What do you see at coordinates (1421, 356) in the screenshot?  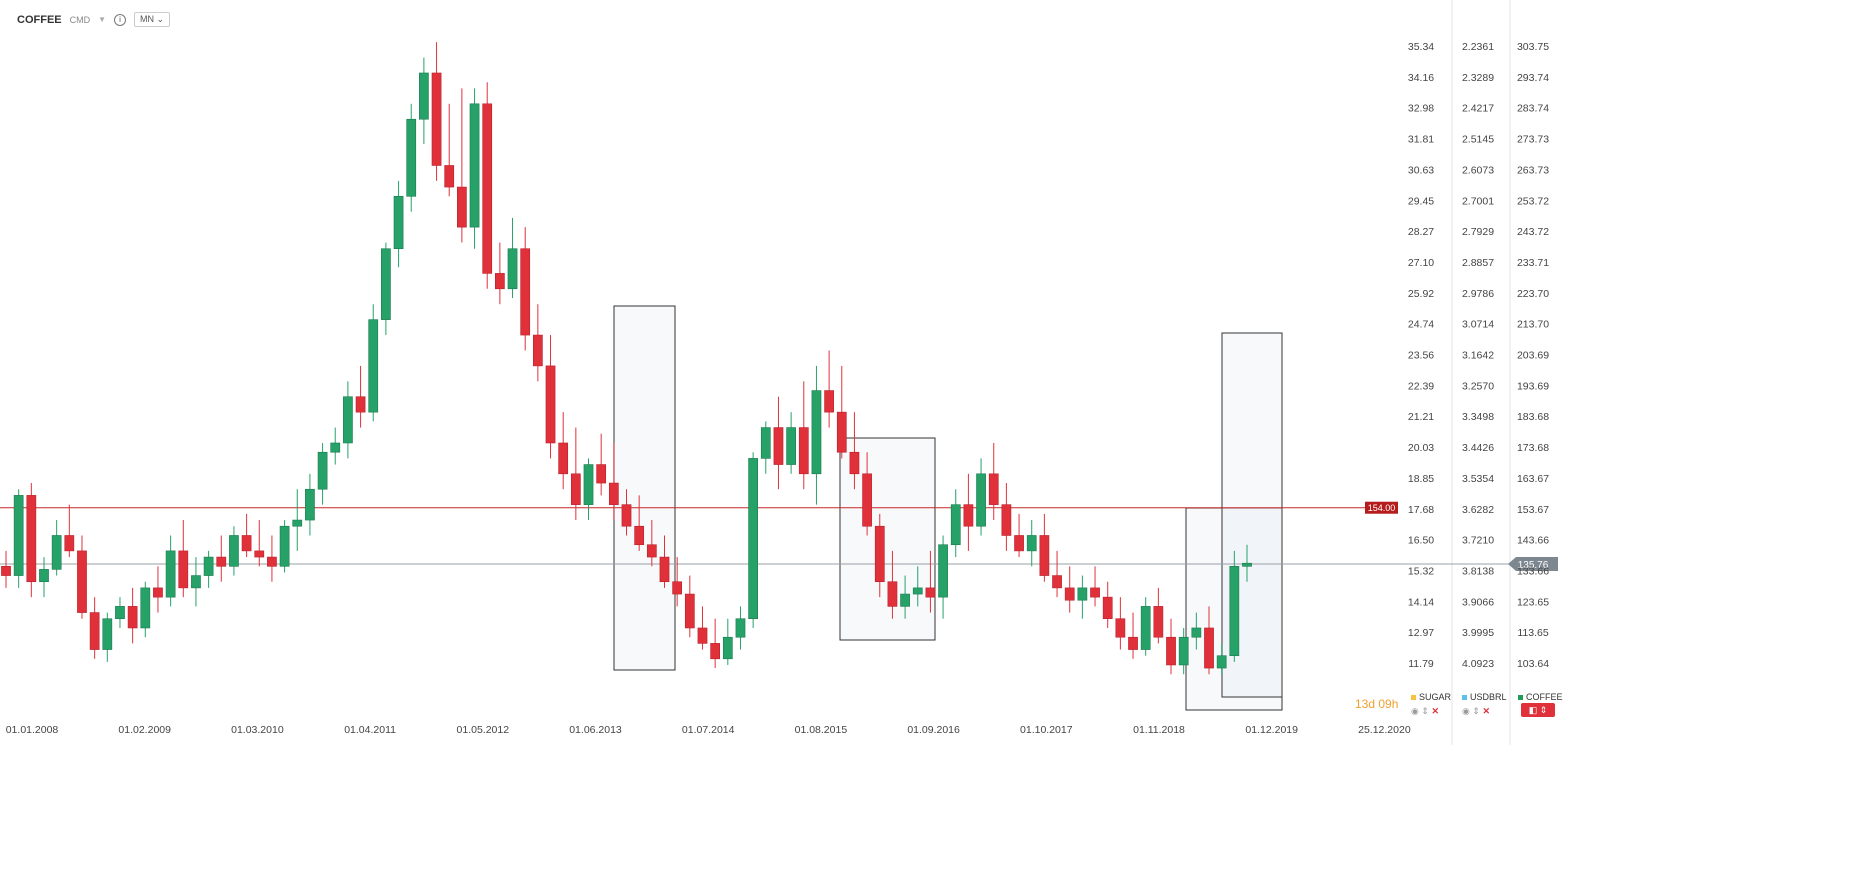 I see `y-tick-label: 23.56` at bounding box center [1421, 356].